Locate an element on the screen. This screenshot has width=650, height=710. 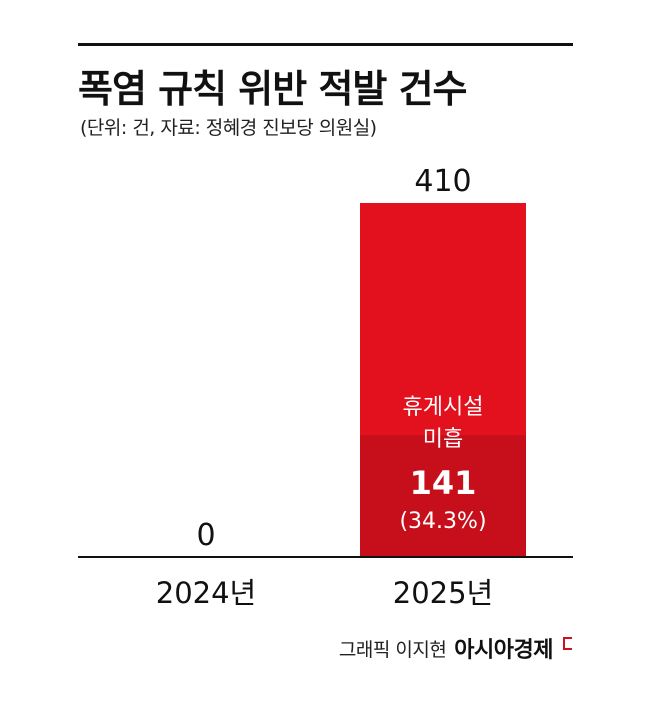
bar-value-label-1: 0 is located at coordinates (205, 535).